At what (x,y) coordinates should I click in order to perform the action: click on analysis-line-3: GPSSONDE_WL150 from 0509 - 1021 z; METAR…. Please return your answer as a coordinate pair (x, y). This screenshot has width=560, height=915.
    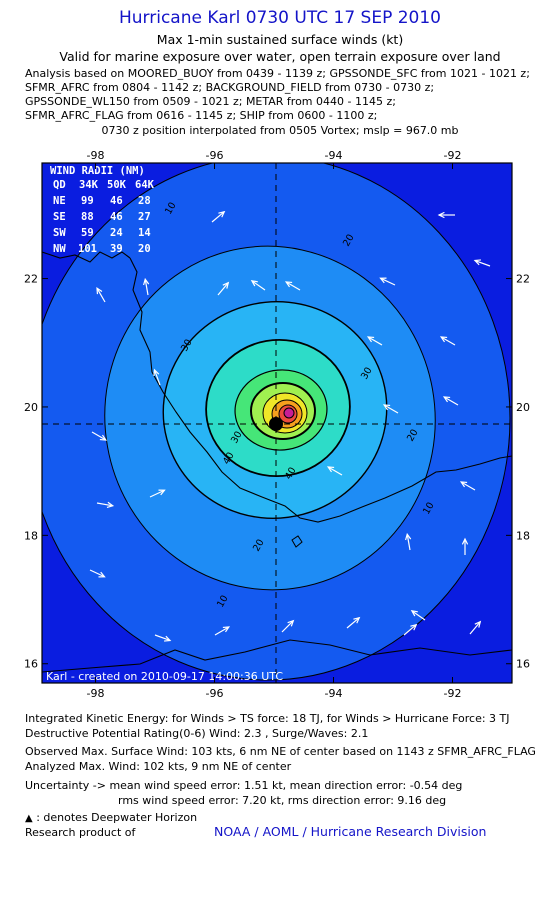
    Looking at the image, I should click on (210, 101).